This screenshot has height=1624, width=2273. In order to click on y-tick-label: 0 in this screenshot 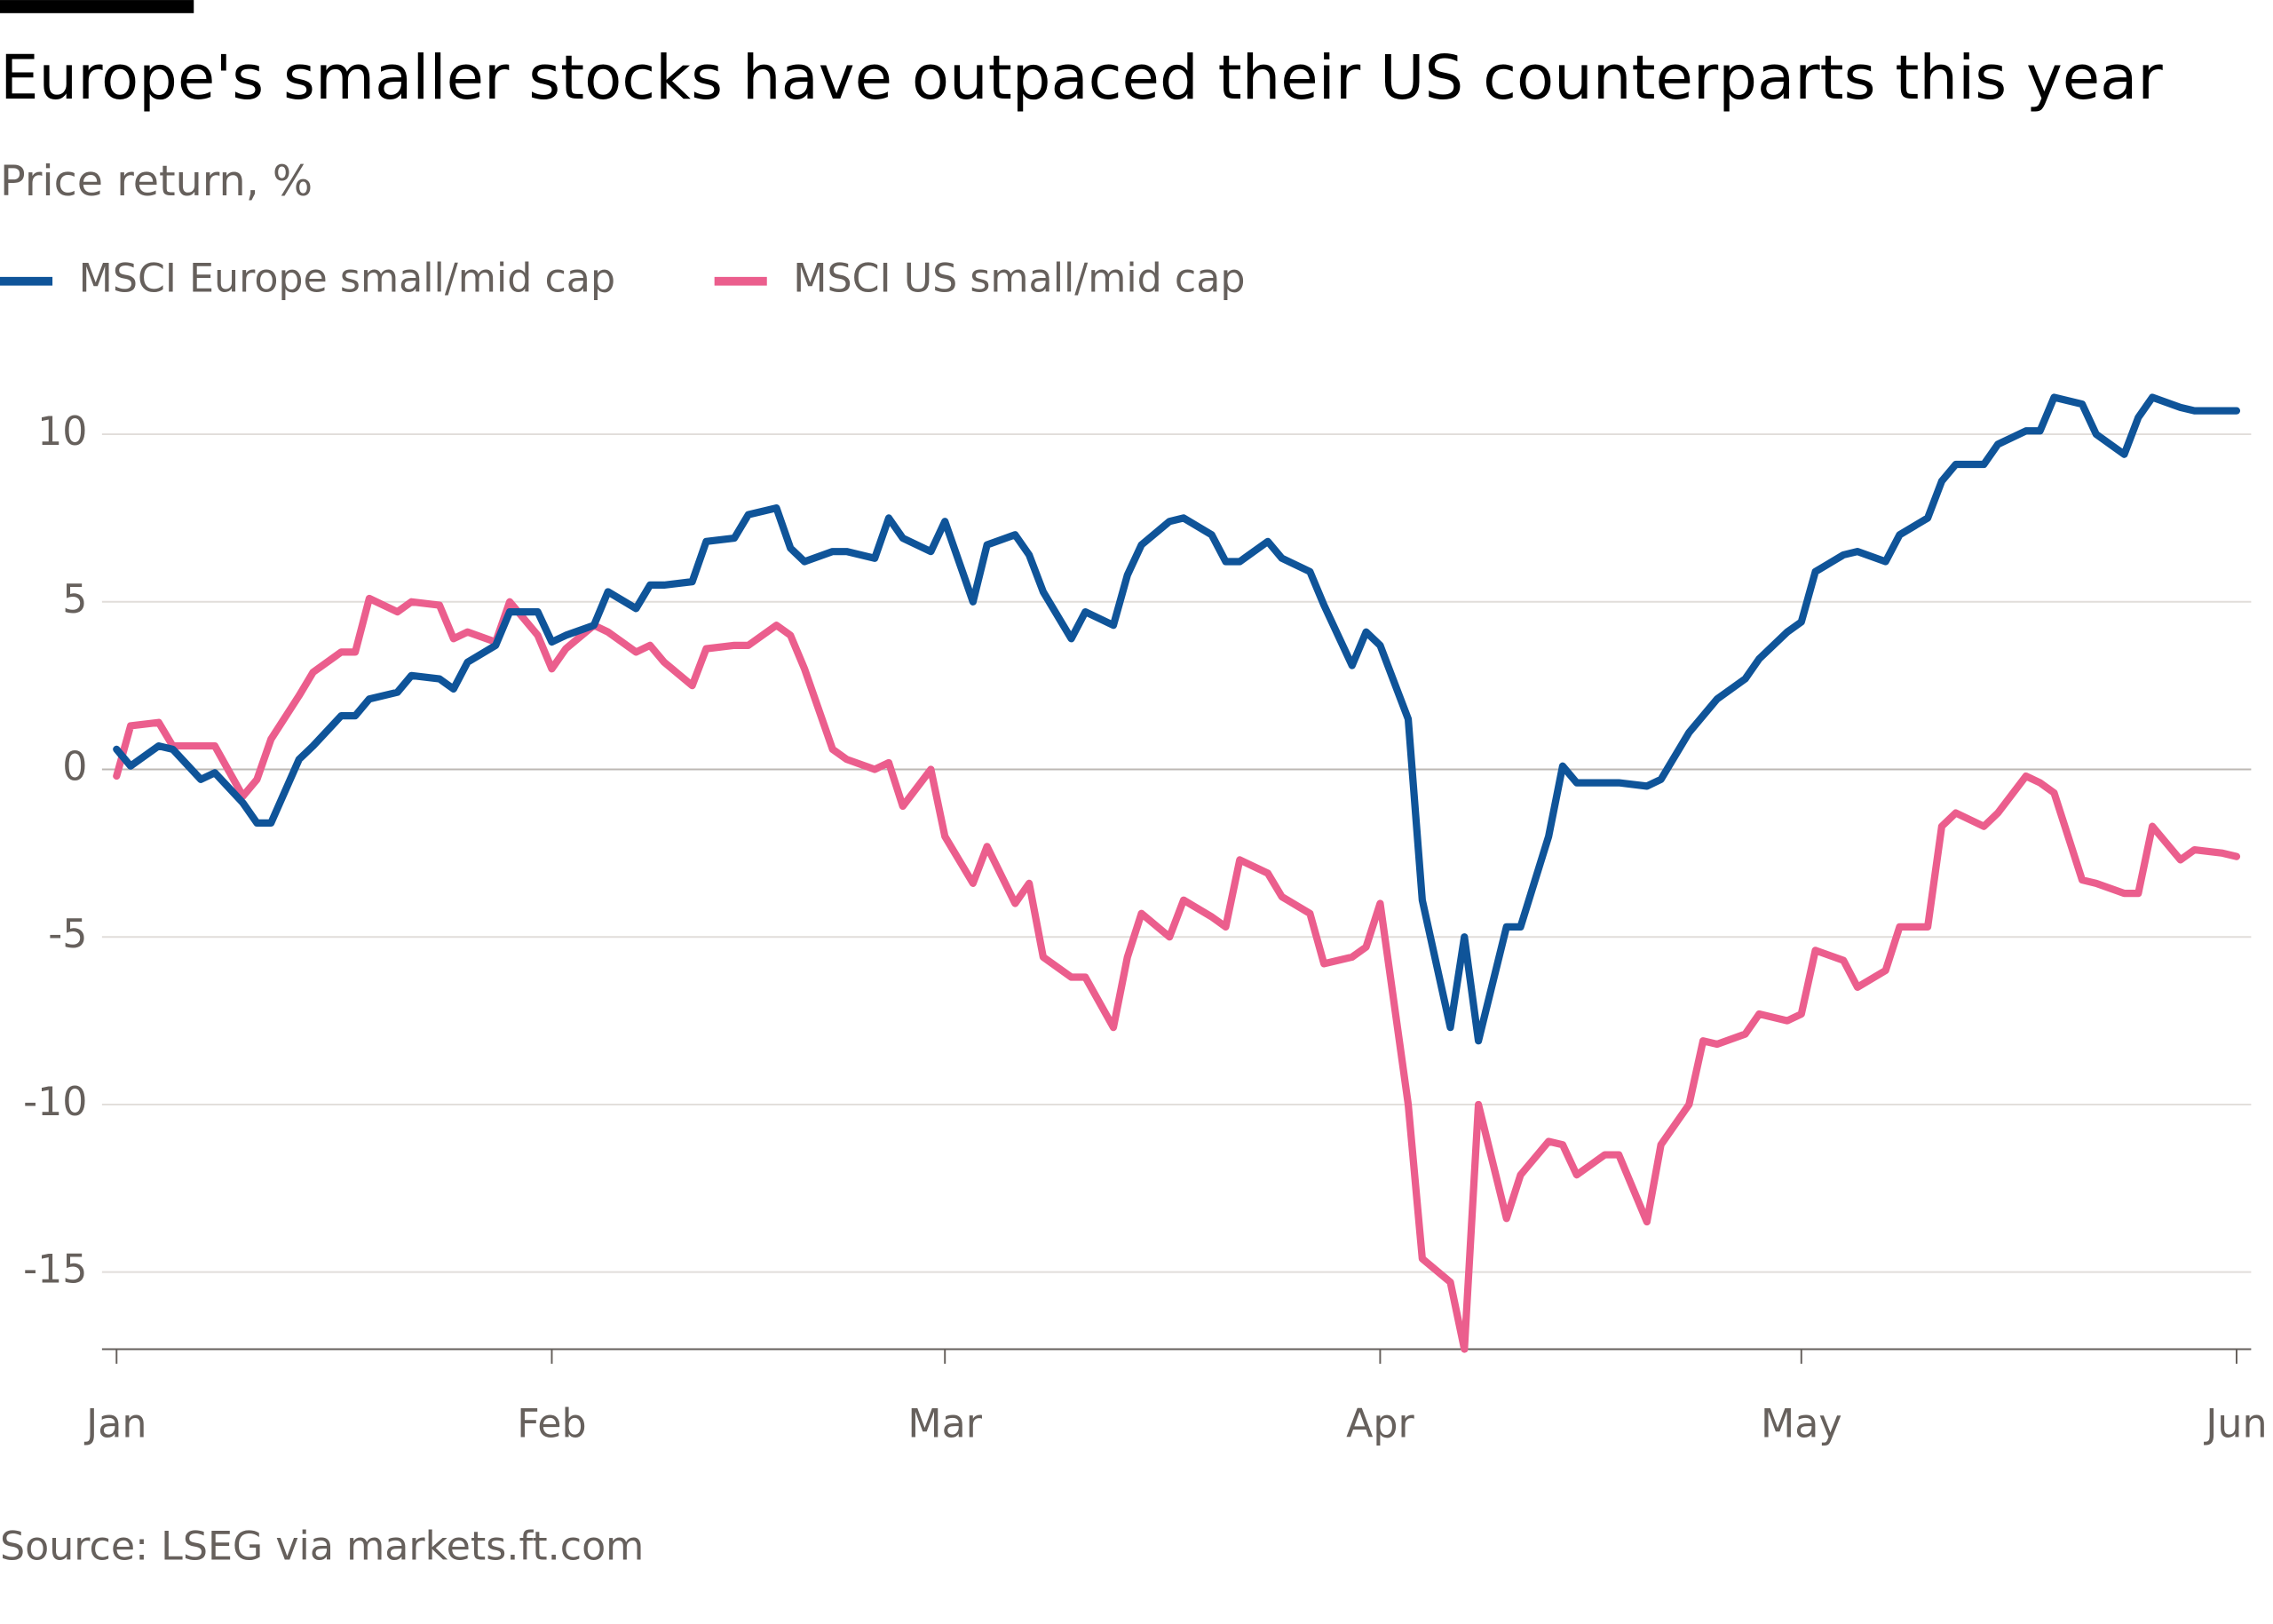, I will do `click(74, 767)`.